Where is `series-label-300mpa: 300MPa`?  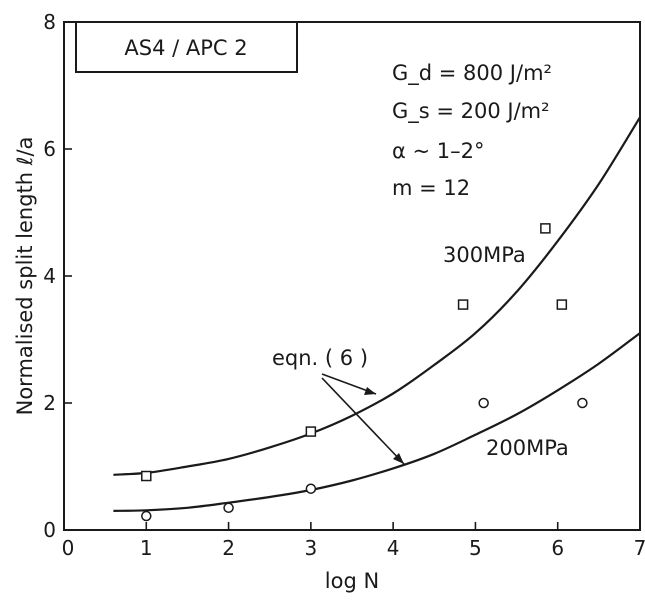
series-label-300mpa: 300MPa is located at coordinates (484, 255).